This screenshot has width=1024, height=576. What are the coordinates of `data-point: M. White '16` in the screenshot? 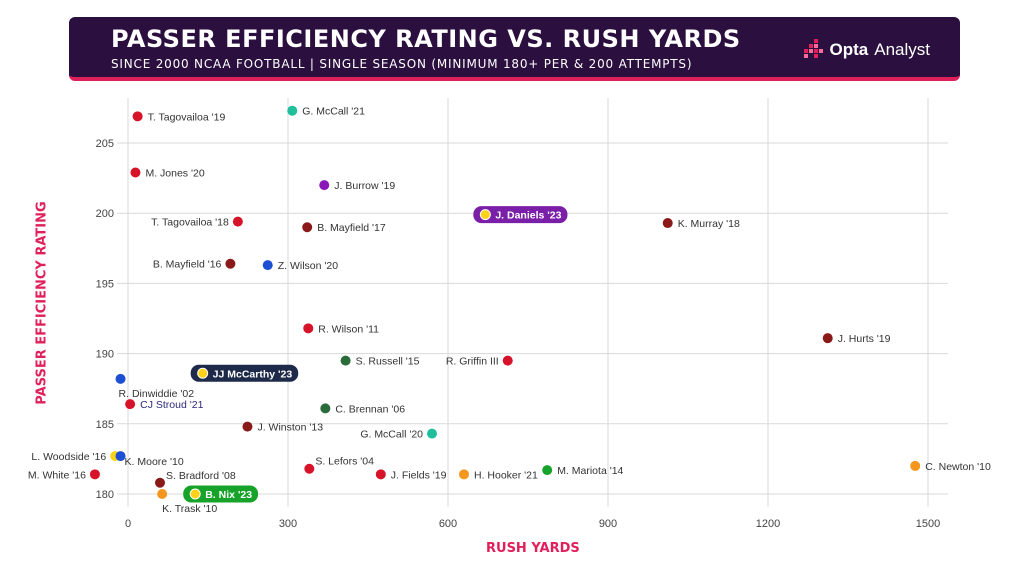 It's located at (64, 475).